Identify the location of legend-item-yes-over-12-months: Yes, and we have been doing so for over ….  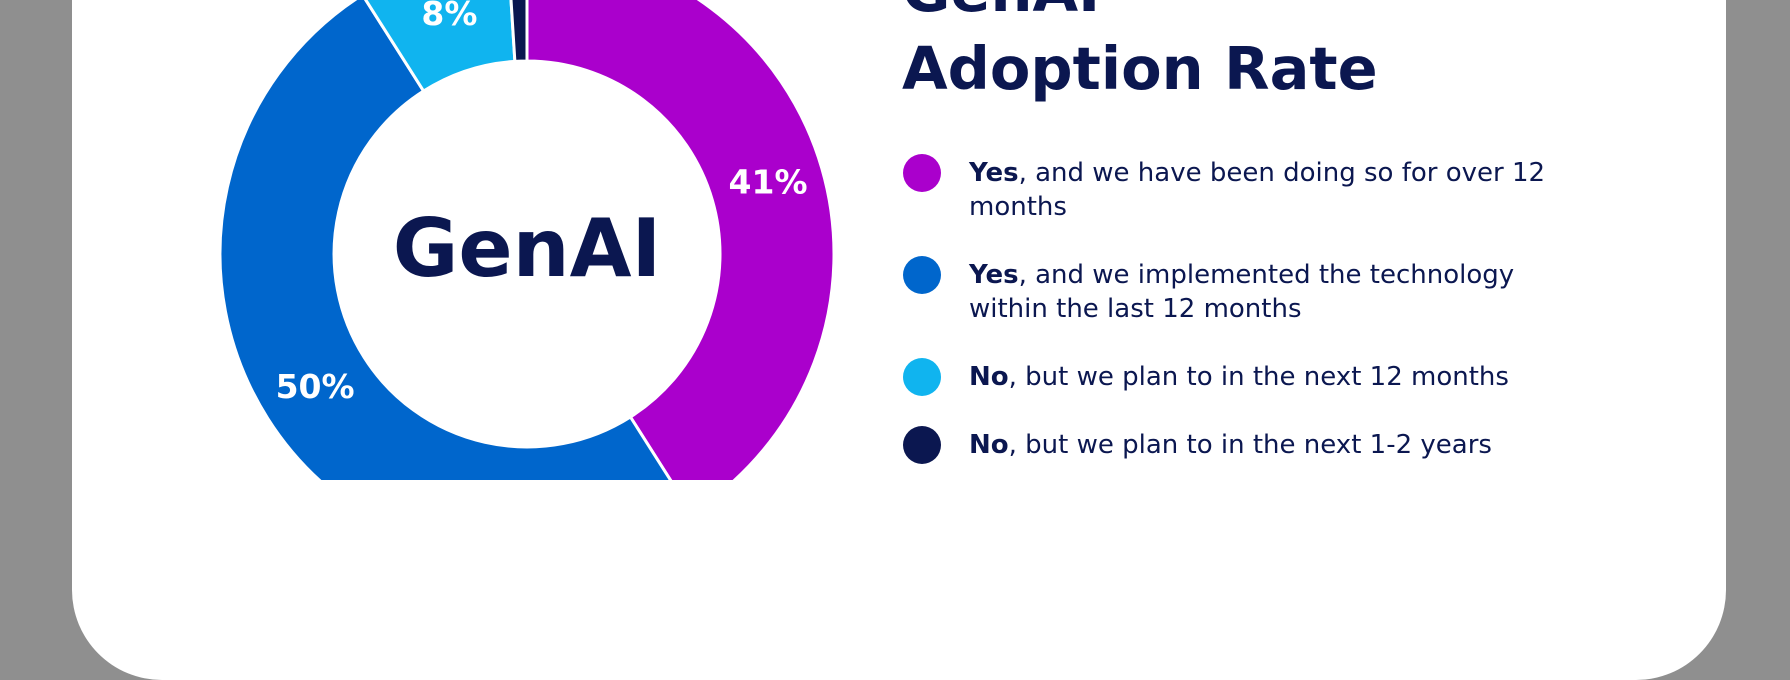
(1263, 189).